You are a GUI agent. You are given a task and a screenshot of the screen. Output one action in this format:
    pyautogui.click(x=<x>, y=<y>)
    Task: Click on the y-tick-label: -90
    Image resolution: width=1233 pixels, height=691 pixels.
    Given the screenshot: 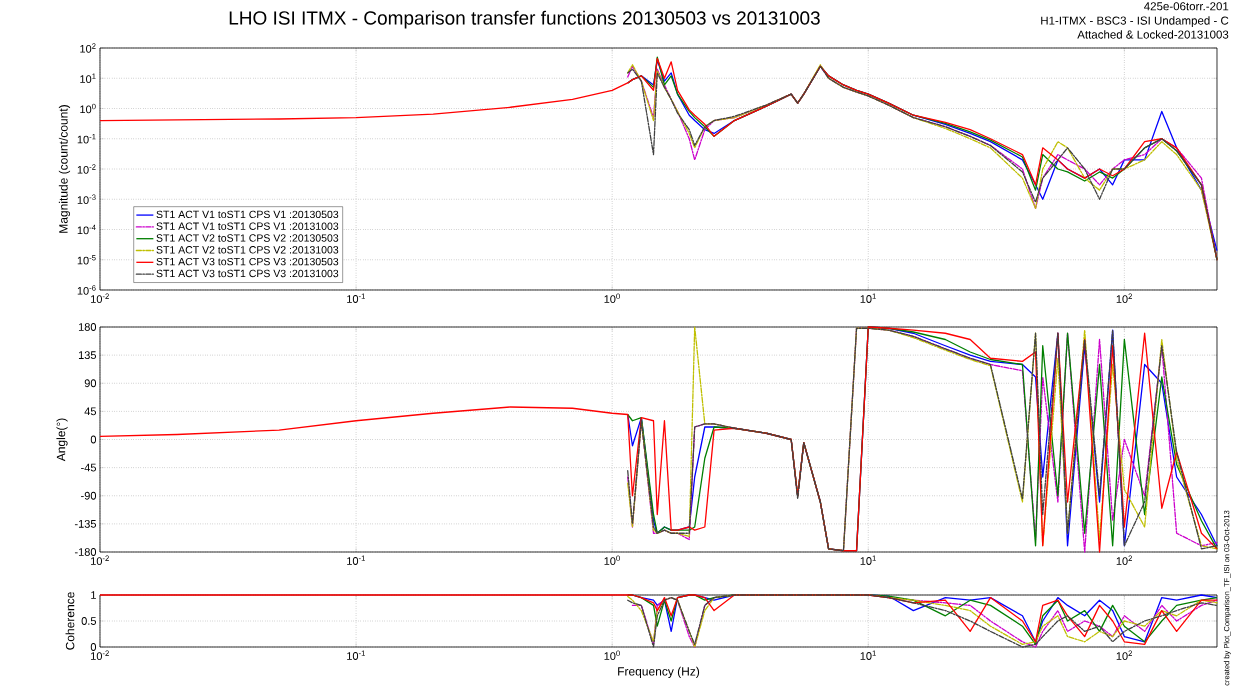 What is the action you would take?
    pyautogui.click(x=89, y=495)
    